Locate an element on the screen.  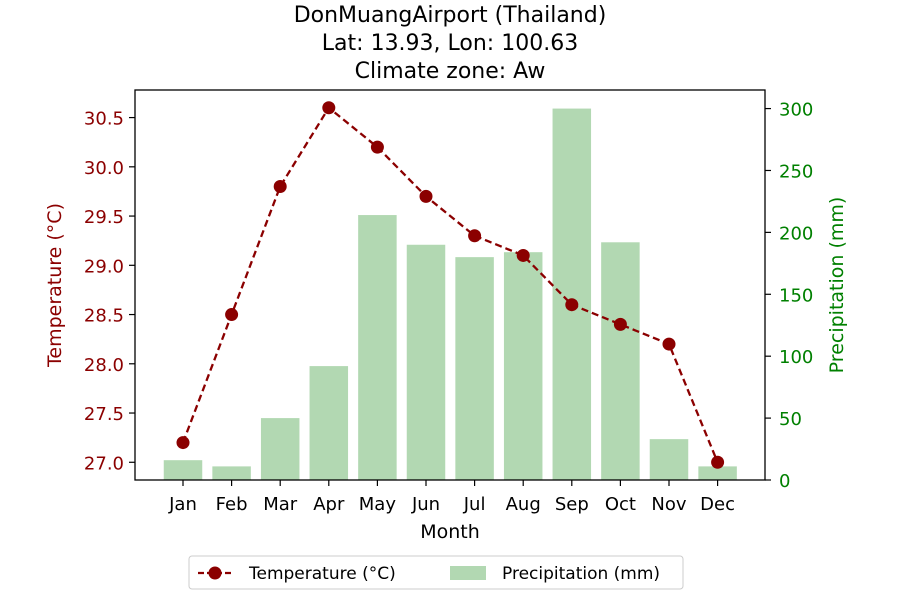
temperature-tick-label: 29.5 is located at coordinates (104, 217).